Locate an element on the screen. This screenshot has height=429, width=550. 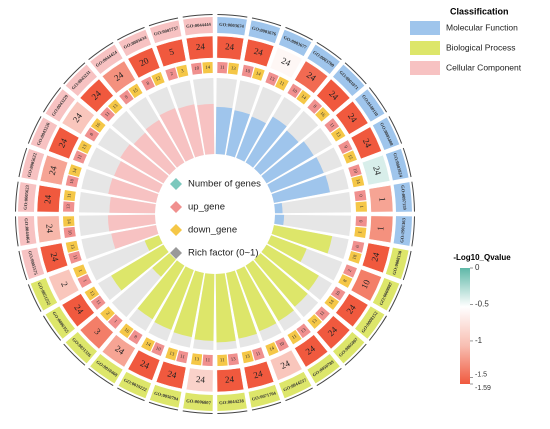
legend-swatch is located at coordinates (425, 28).